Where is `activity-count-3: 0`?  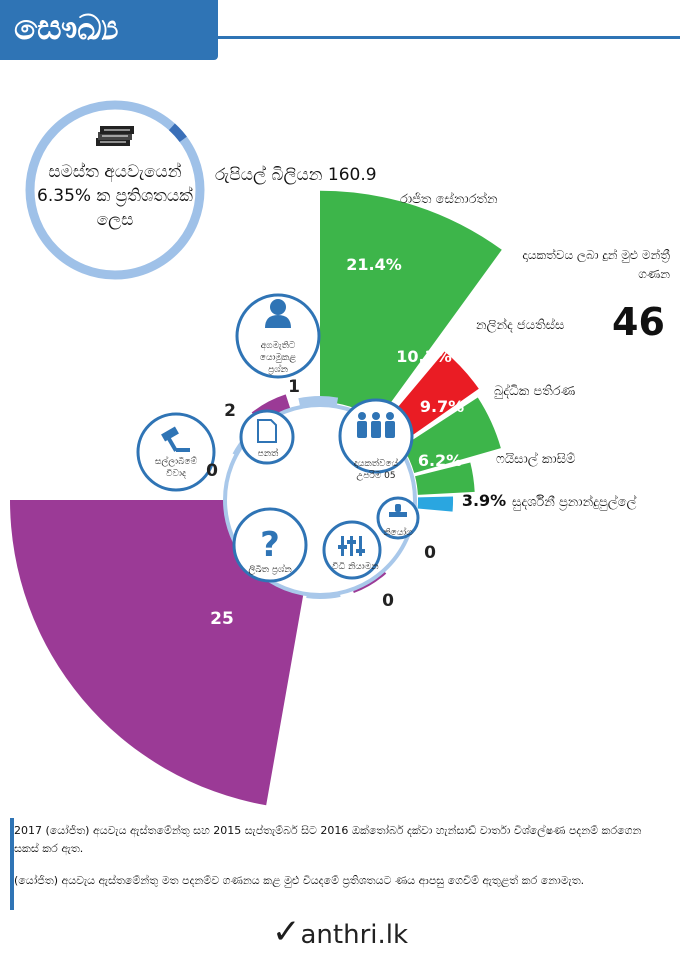
activity-count-3: 0 is located at coordinates (212, 471).